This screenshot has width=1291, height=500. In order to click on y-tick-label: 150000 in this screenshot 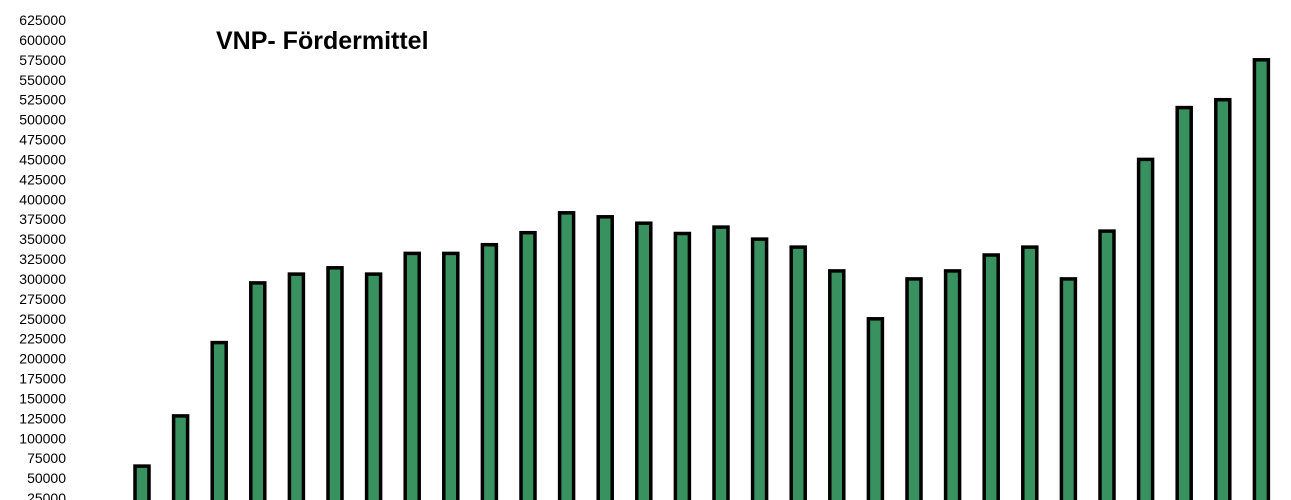, I will do `click(42, 398)`.